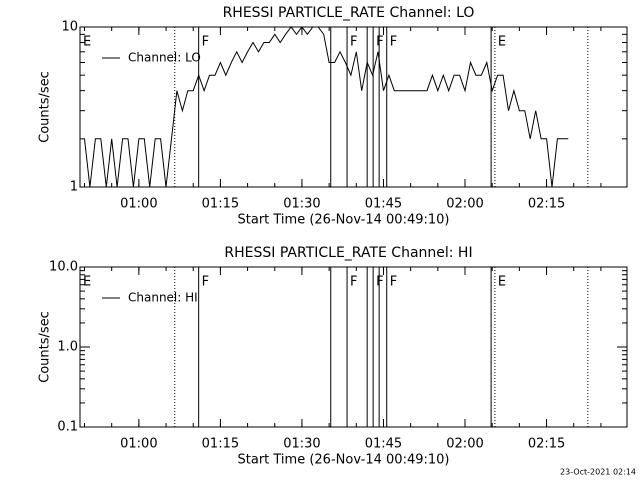 This screenshot has height=480, width=640. I want to click on y-tick-label: 10, so click(69, 27).